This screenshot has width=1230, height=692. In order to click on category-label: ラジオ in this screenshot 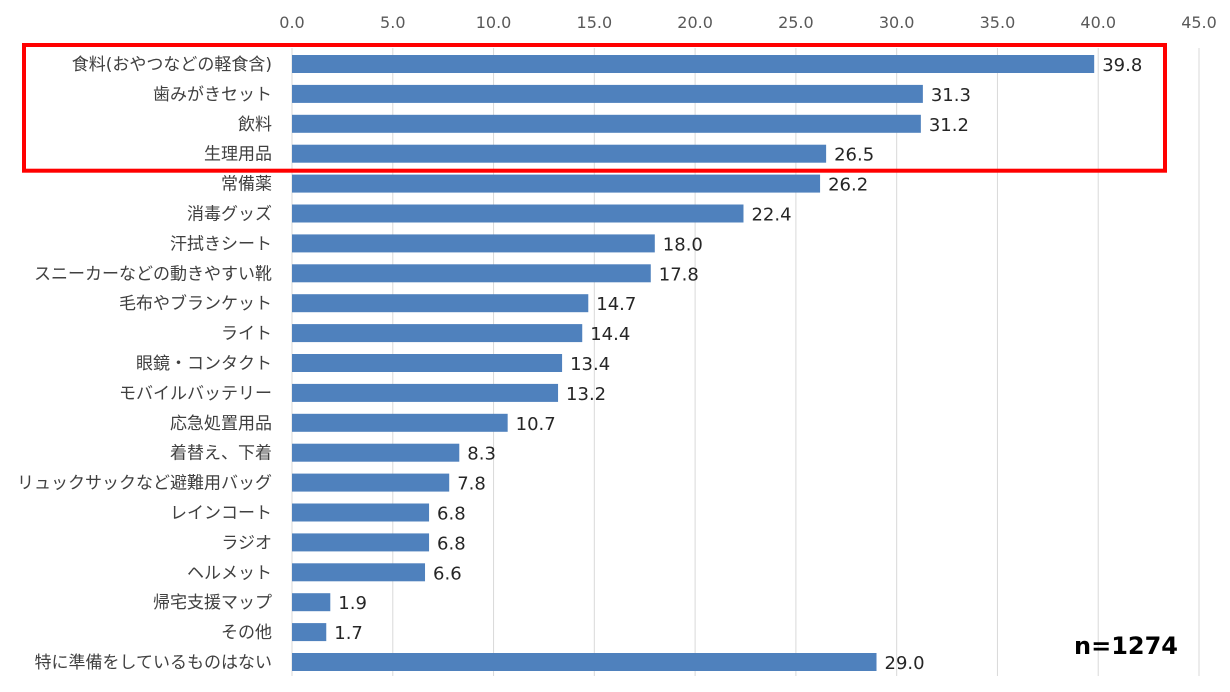, I will do `click(246, 543)`.